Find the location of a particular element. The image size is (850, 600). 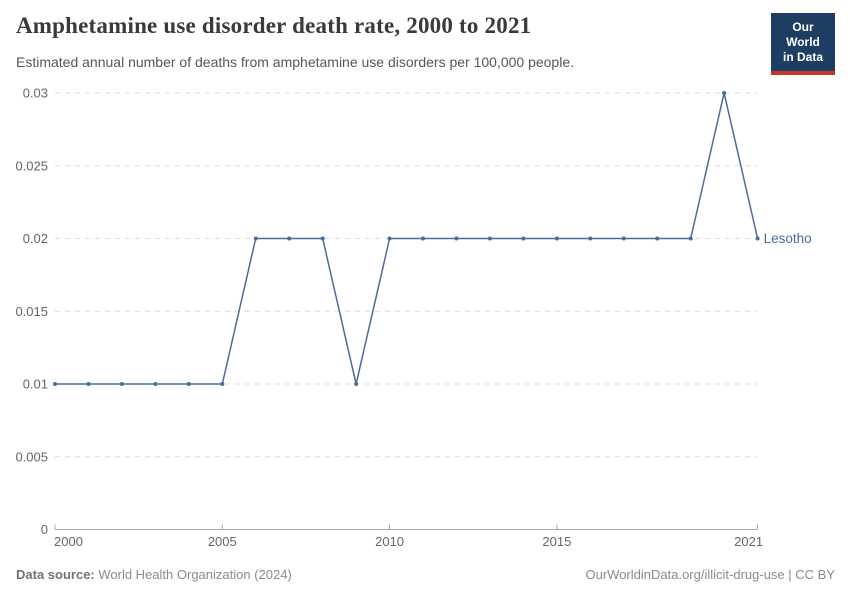

data-point-2013 is located at coordinates (489, 238).